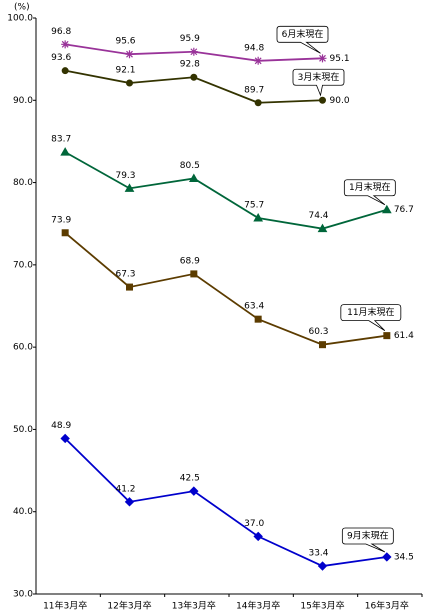  What do you see at coordinates (340, 101) in the screenshot?
I see `data-label: 90.0` at bounding box center [340, 101].